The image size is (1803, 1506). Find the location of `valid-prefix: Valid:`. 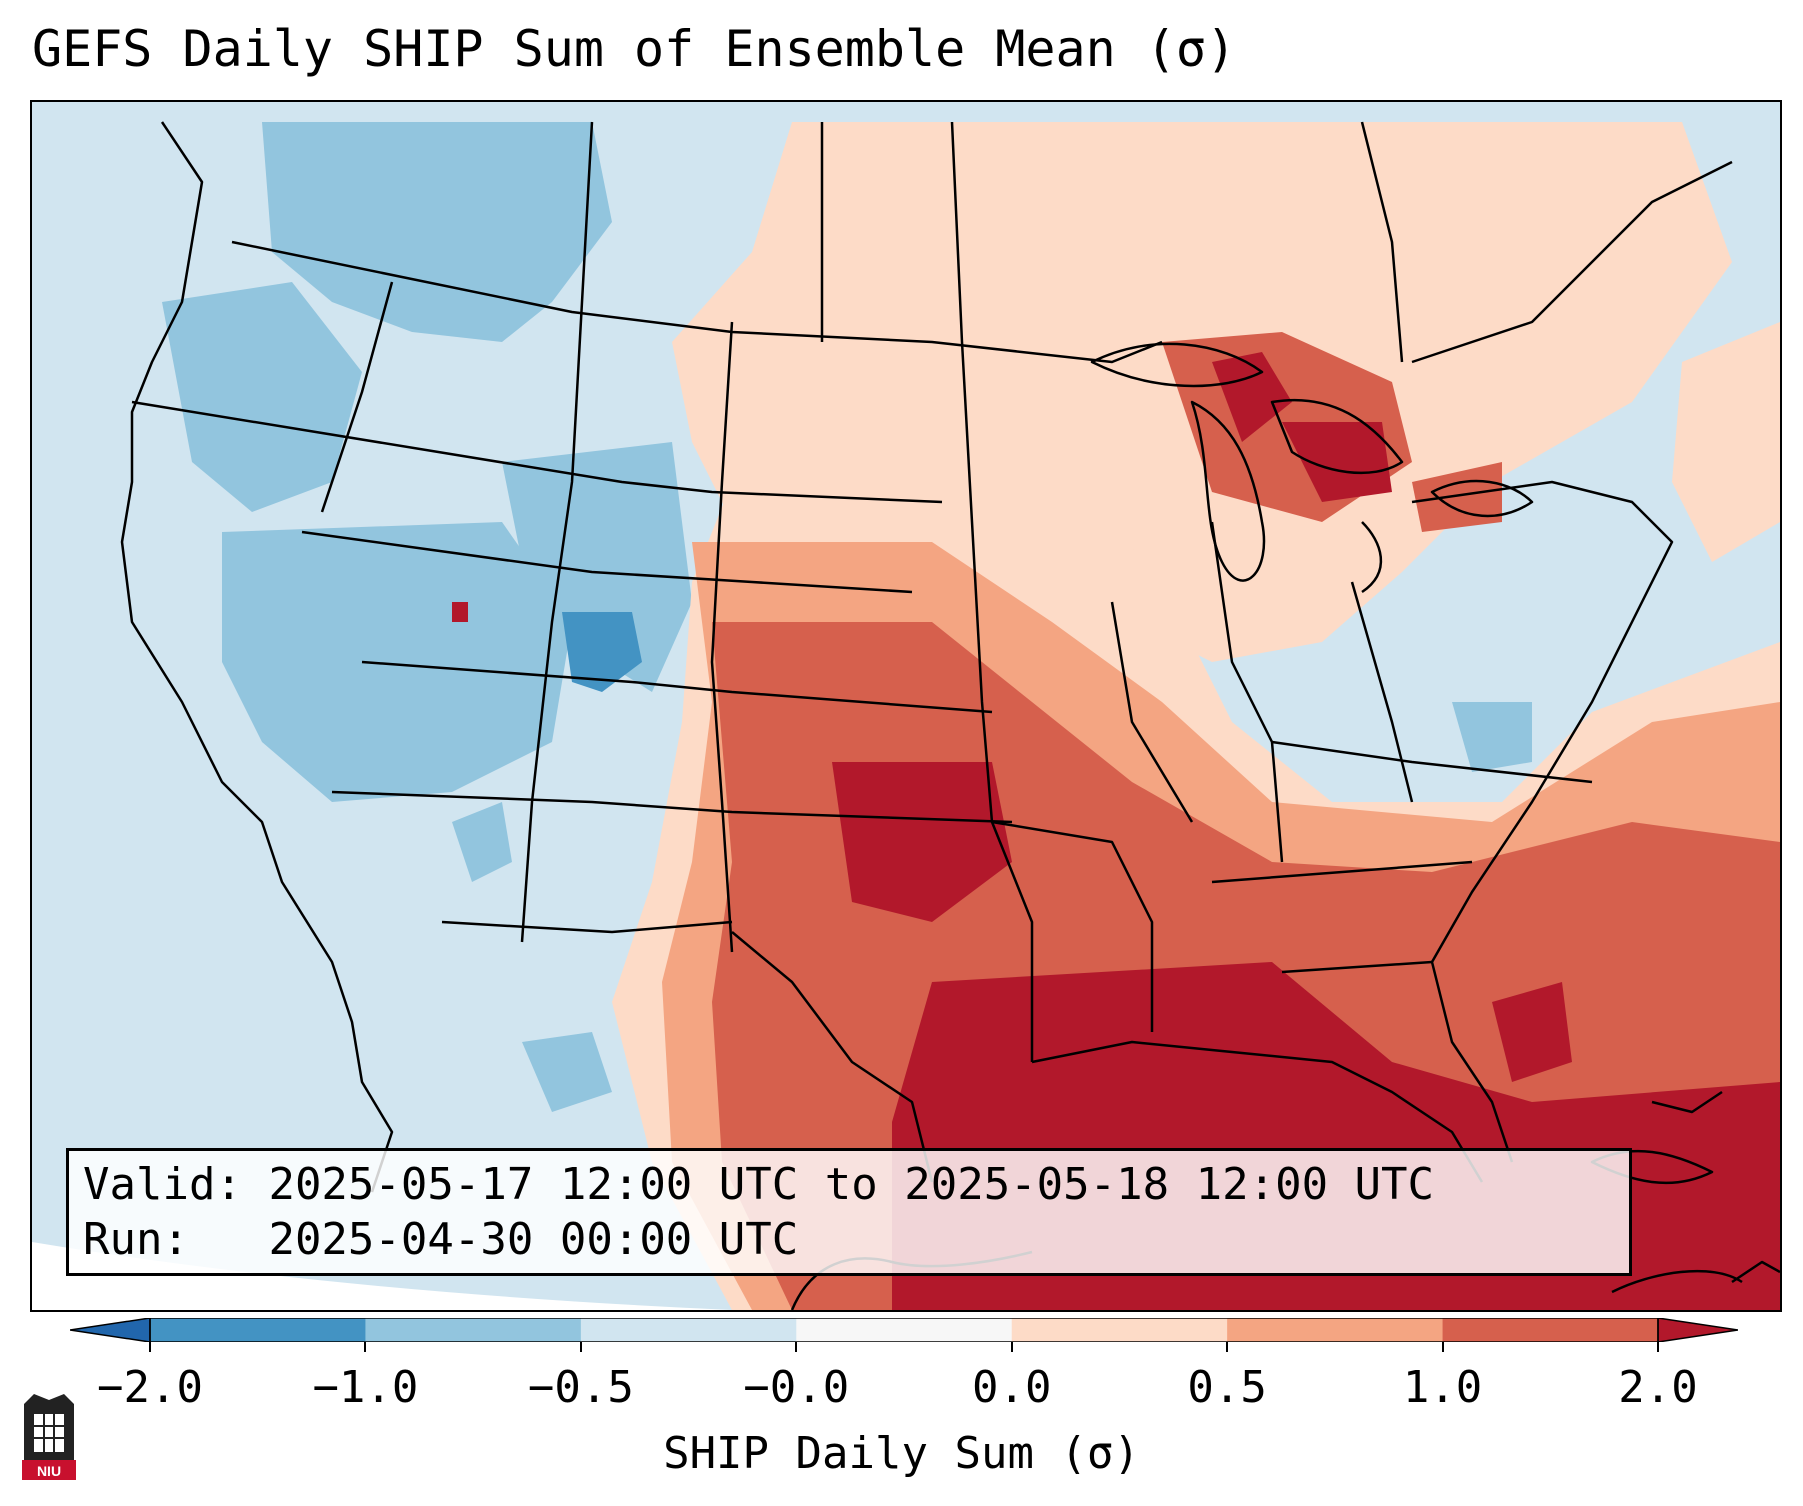

valid-prefix: Valid: is located at coordinates (162, 1184).